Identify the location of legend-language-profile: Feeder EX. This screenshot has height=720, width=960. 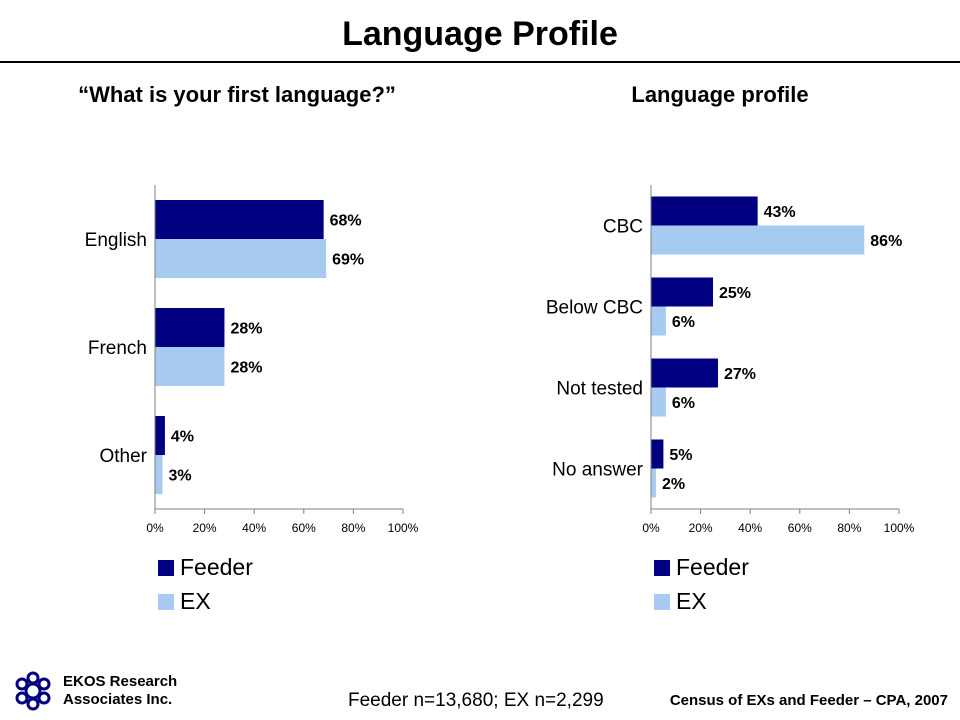
(734, 587).